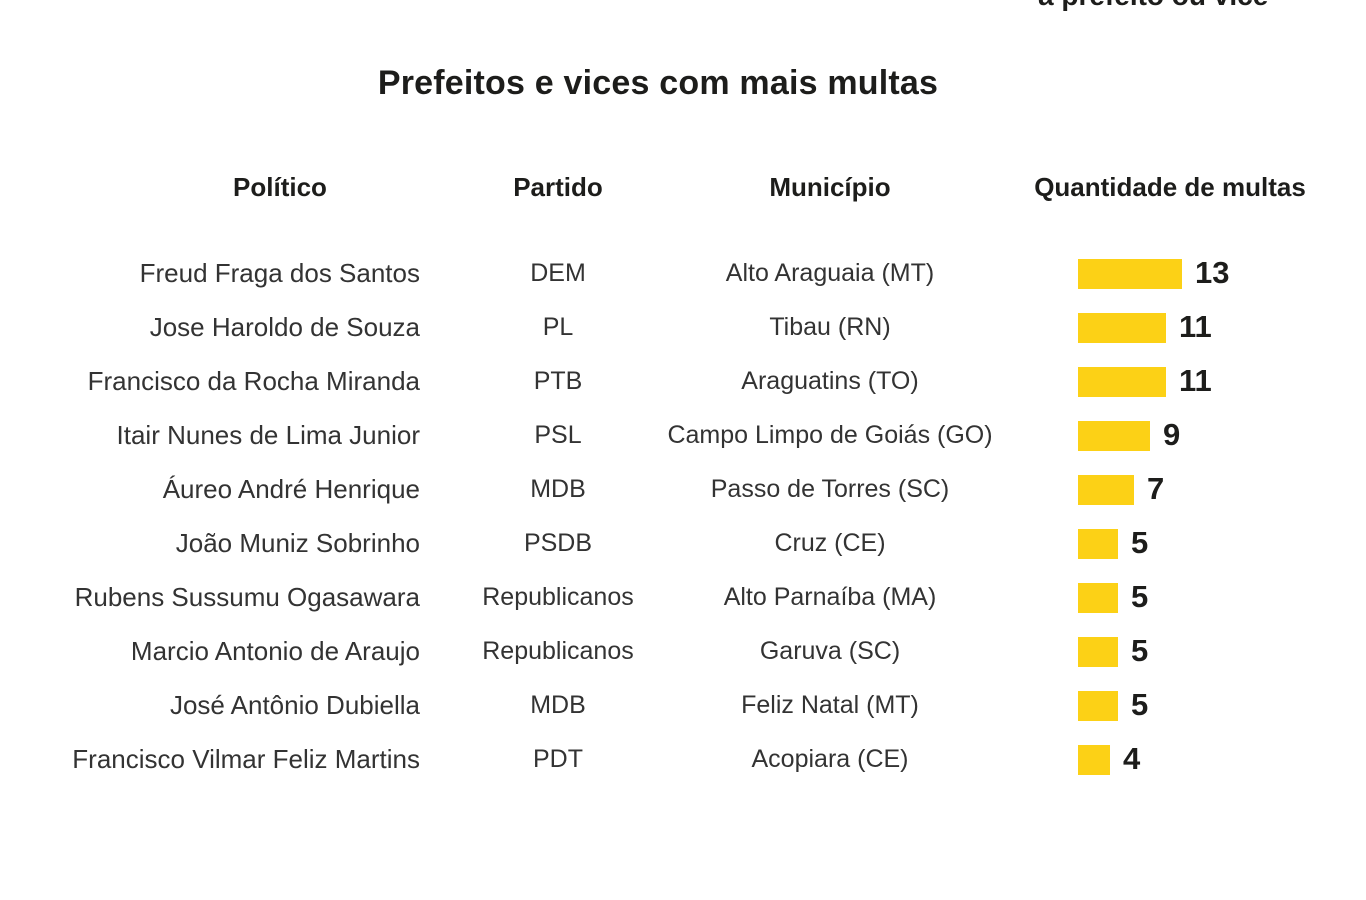 The width and height of the screenshot is (1366, 900). What do you see at coordinates (558, 326) in the screenshot?
I see `party-label: PL` at bounding box center [558, 326].